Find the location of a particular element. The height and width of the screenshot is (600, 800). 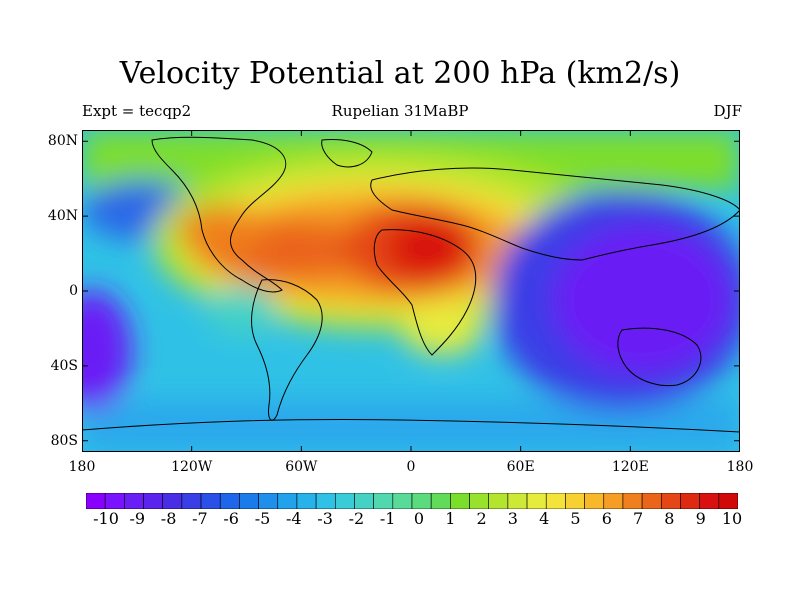

colorbar-label: 1 is located at coordinates (450, 518).